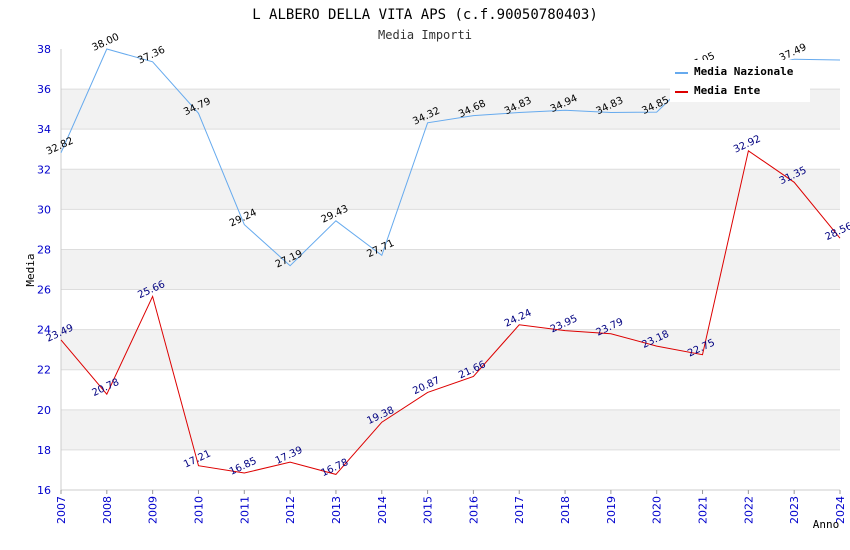 This screenshot has width=850, height=550. I want to click on y-tick-label: 24, so click(44, 330).